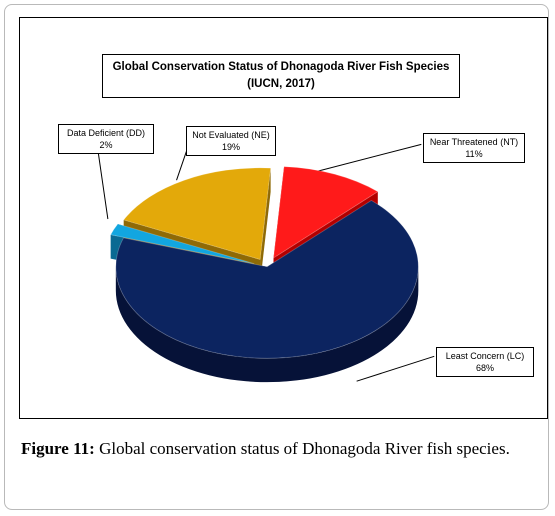 This screenshot has height=516, width=555. What do you see at coordinates (326, 212) in the screenshot?
I see `slice-nt` at bounding box center [326, 212].